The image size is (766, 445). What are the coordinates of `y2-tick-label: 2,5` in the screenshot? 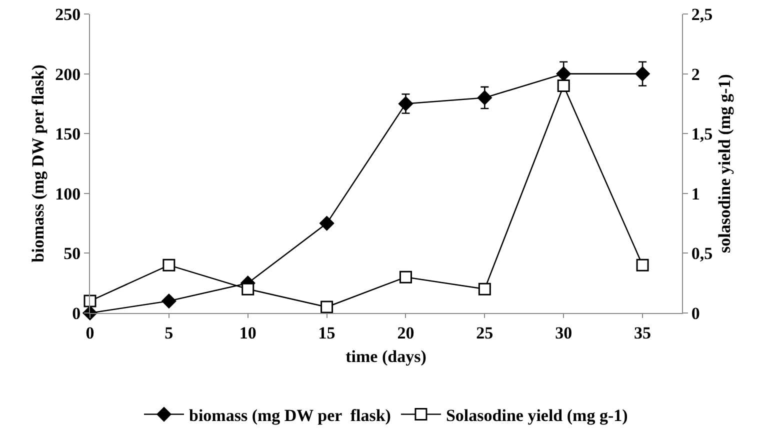 It's located at (702, 14).